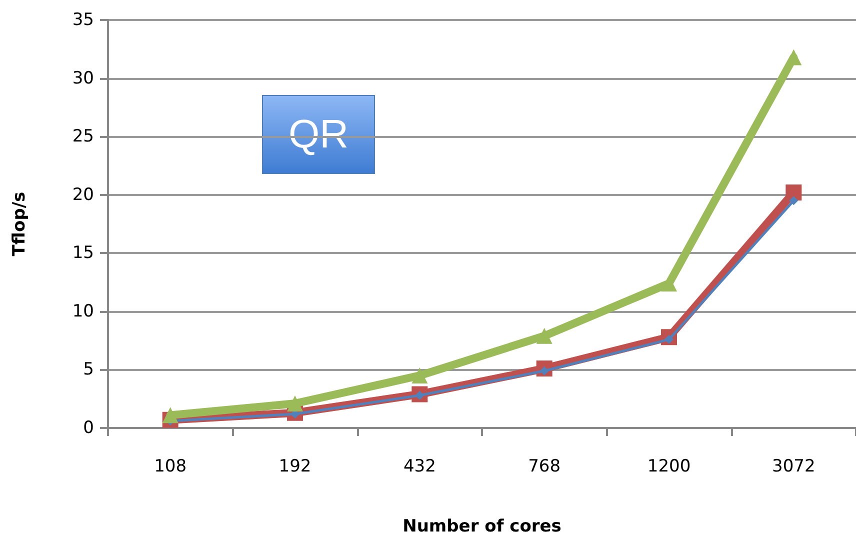 Image resolution: width=856 pixels, height=540 pixels. What do you see at coordinates (83, 20) in the screenshot?
I see `y-tick-label: 35` at bounding box center [83, 20].